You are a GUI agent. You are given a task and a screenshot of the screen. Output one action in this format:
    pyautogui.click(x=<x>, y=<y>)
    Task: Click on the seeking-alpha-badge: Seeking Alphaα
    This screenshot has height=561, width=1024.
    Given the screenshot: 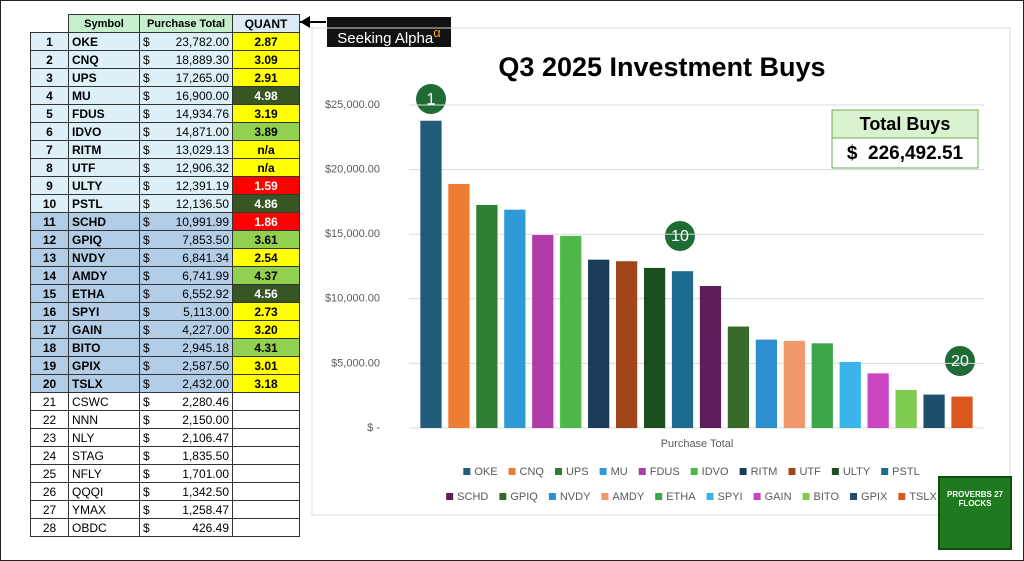 What is the action you would take?
    pyautogui.click(x=389, y=32)
    